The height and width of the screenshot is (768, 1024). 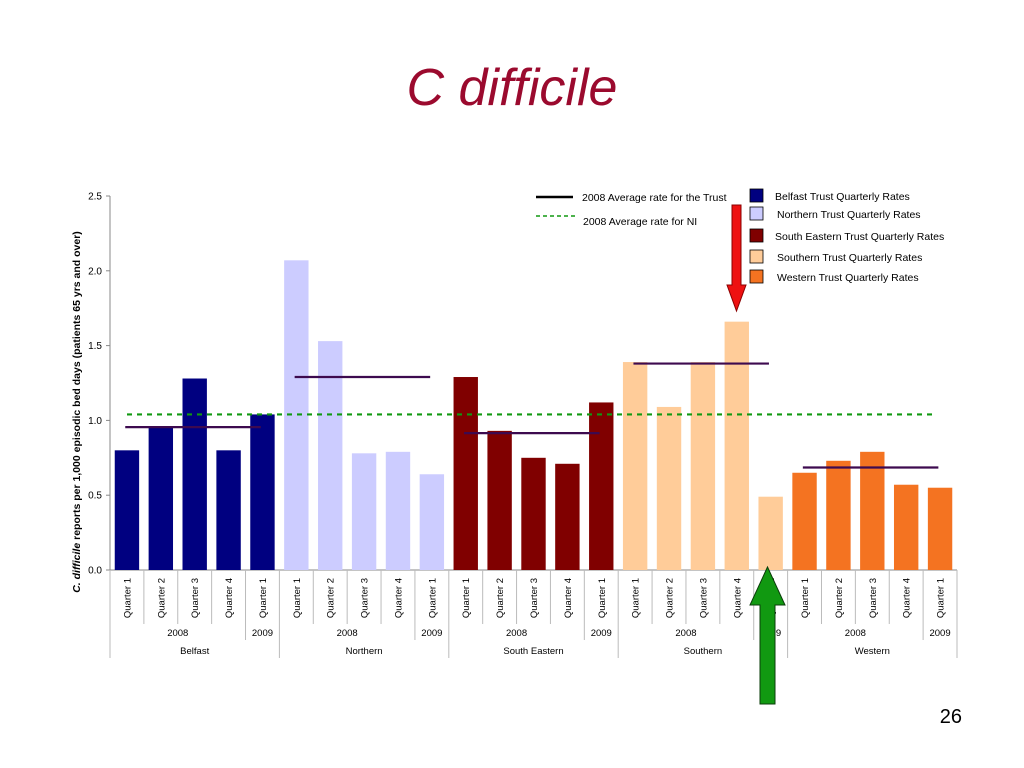 I want to click on y-axis-title-italic: C. difficile, so click(x=77, y=568).